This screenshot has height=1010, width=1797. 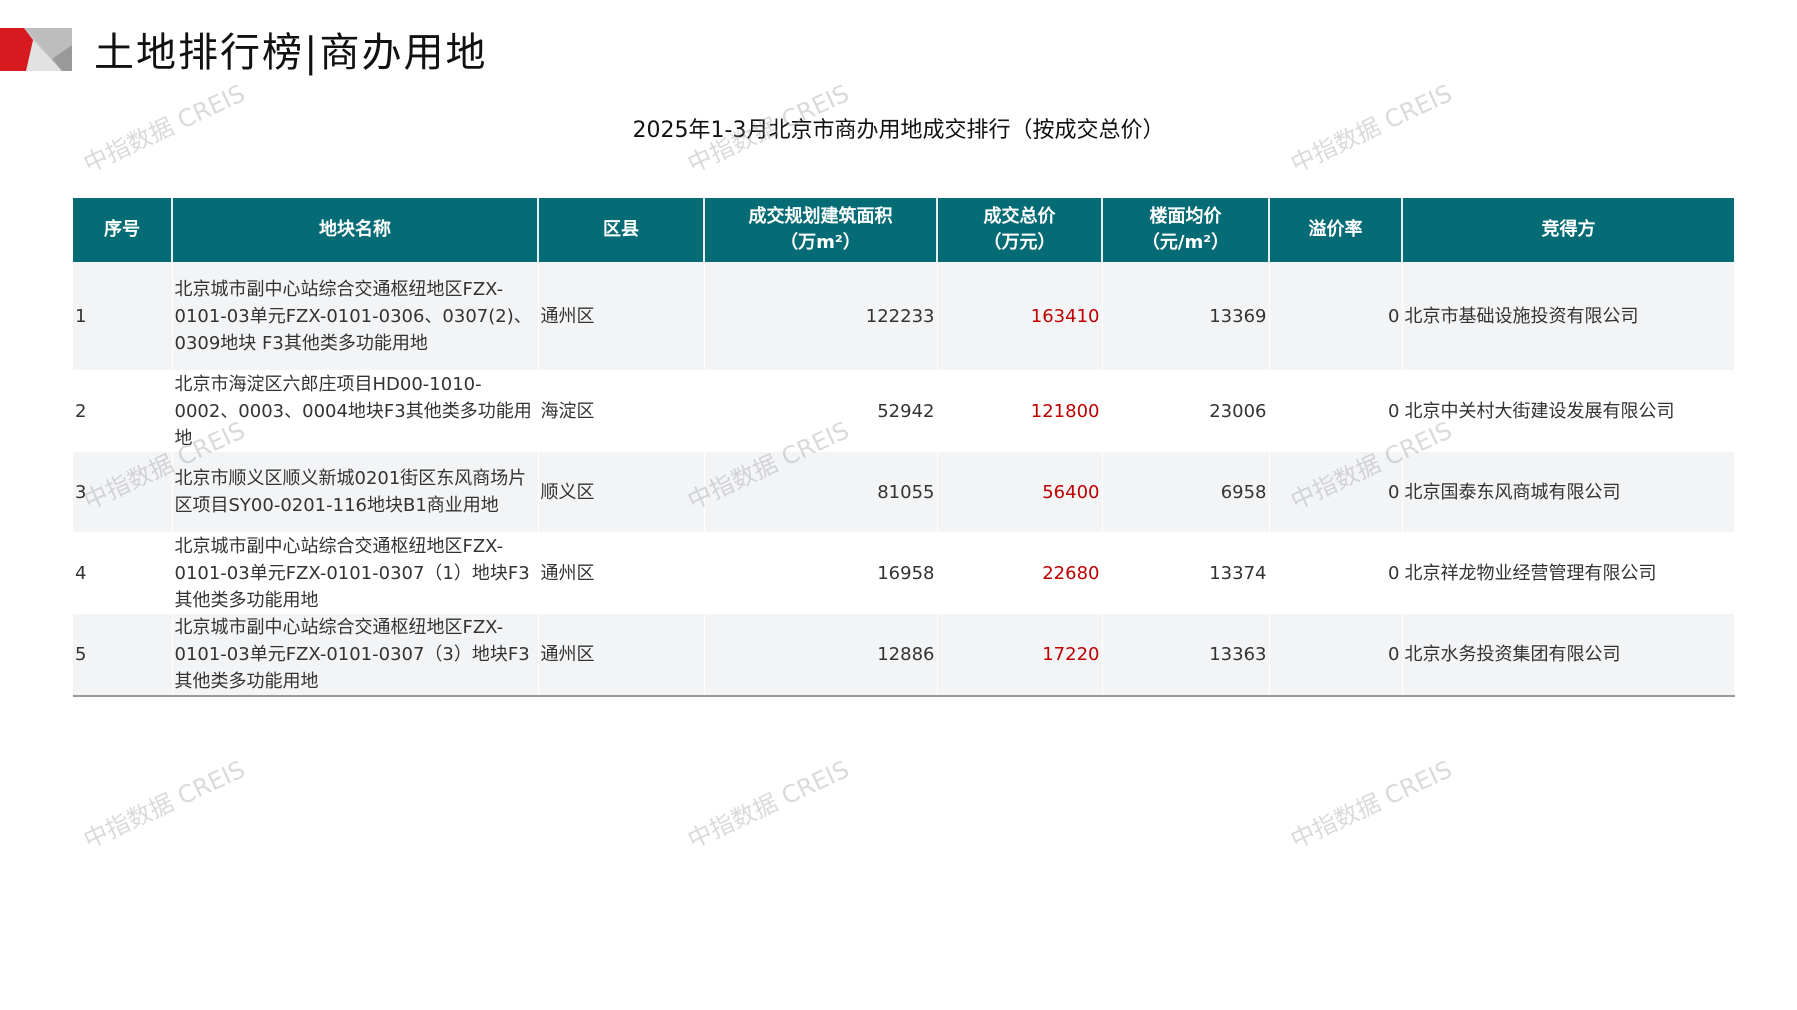 I want to click on cell-area: 16958, so click(x=821, y=573).